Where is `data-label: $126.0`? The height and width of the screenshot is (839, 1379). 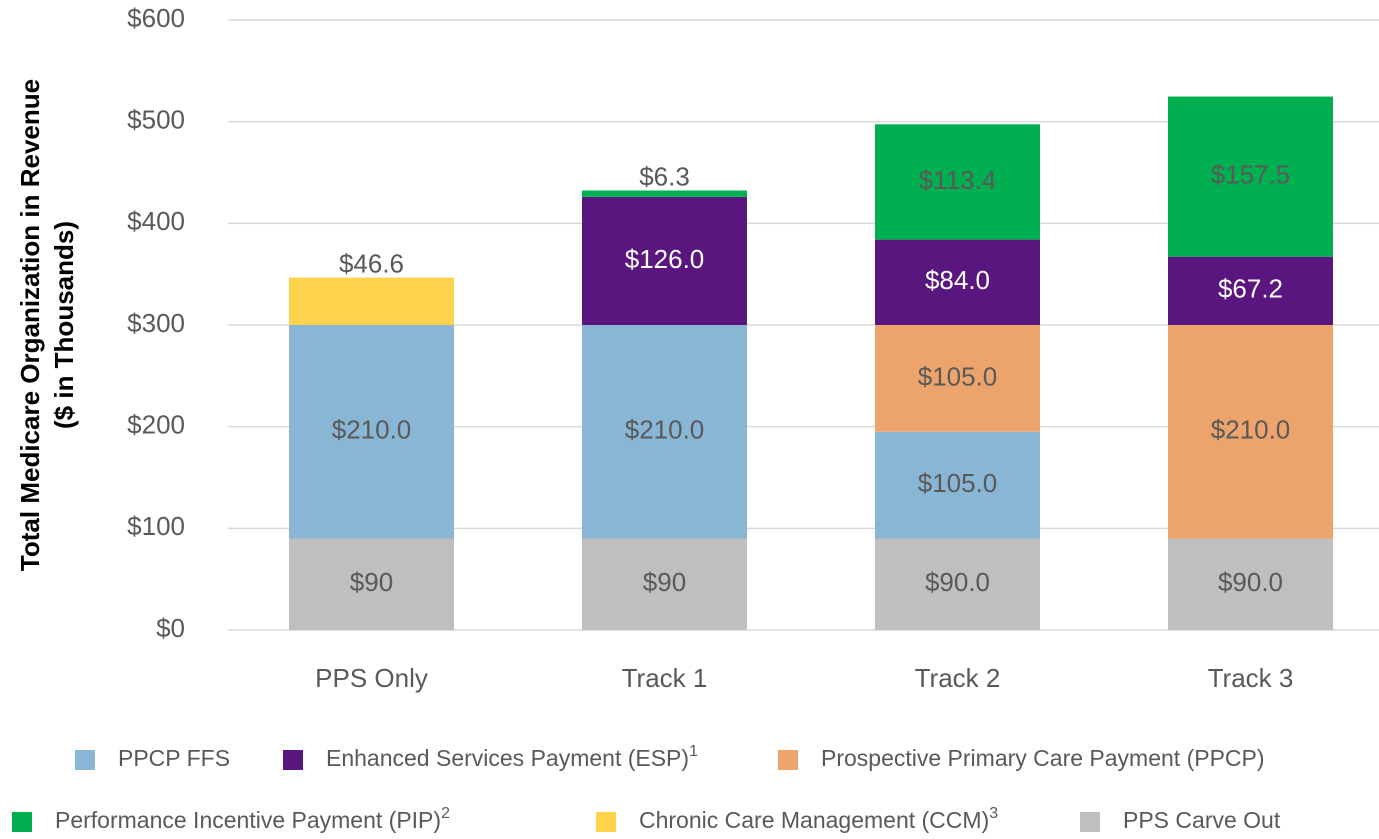 data-label: $126.0 is located at coordinates (665, 259).